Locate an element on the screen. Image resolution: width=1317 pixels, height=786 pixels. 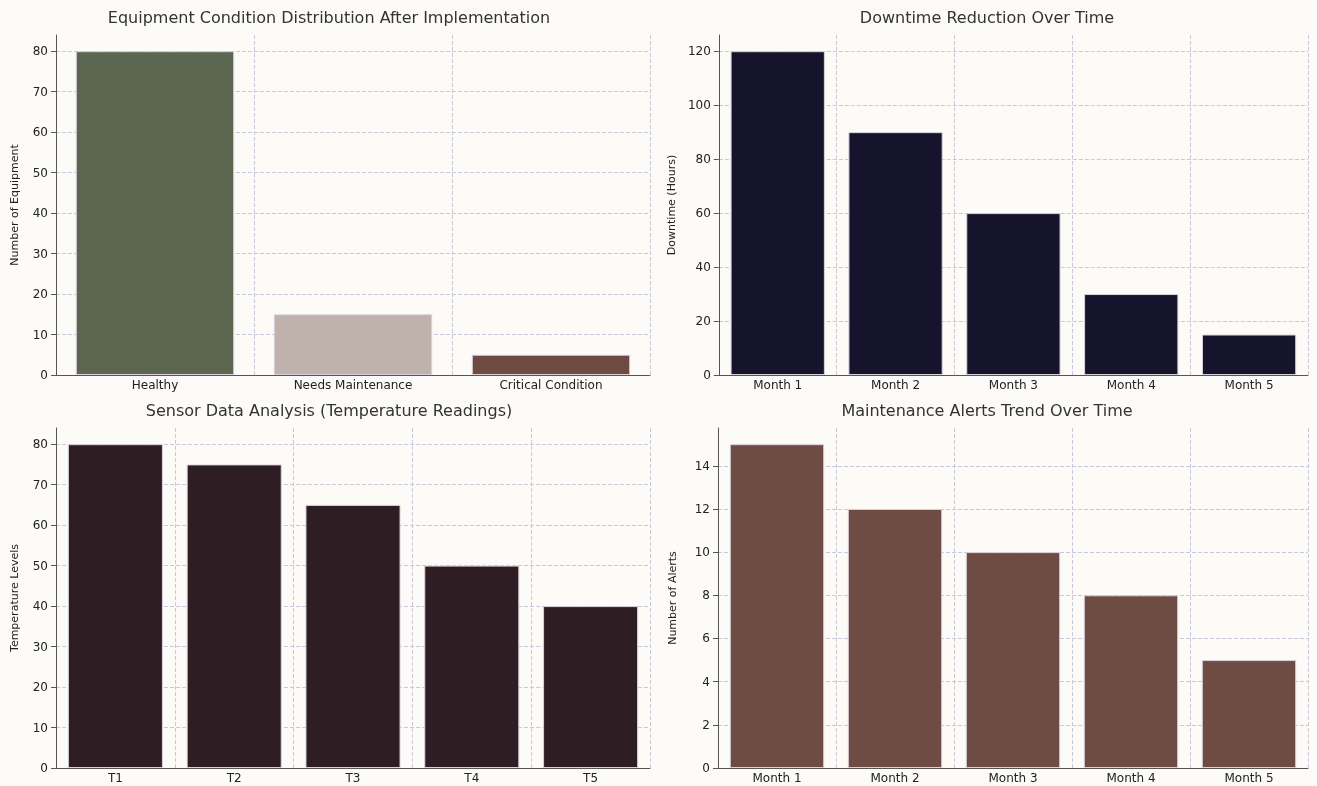
y-tick-label: 14 is located at coordinates (702, 465).